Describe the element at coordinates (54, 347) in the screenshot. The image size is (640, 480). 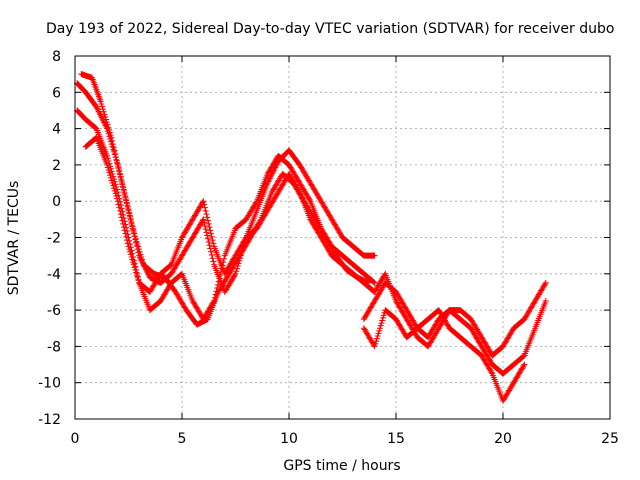
I see `y-tick-label: -8` at that location.